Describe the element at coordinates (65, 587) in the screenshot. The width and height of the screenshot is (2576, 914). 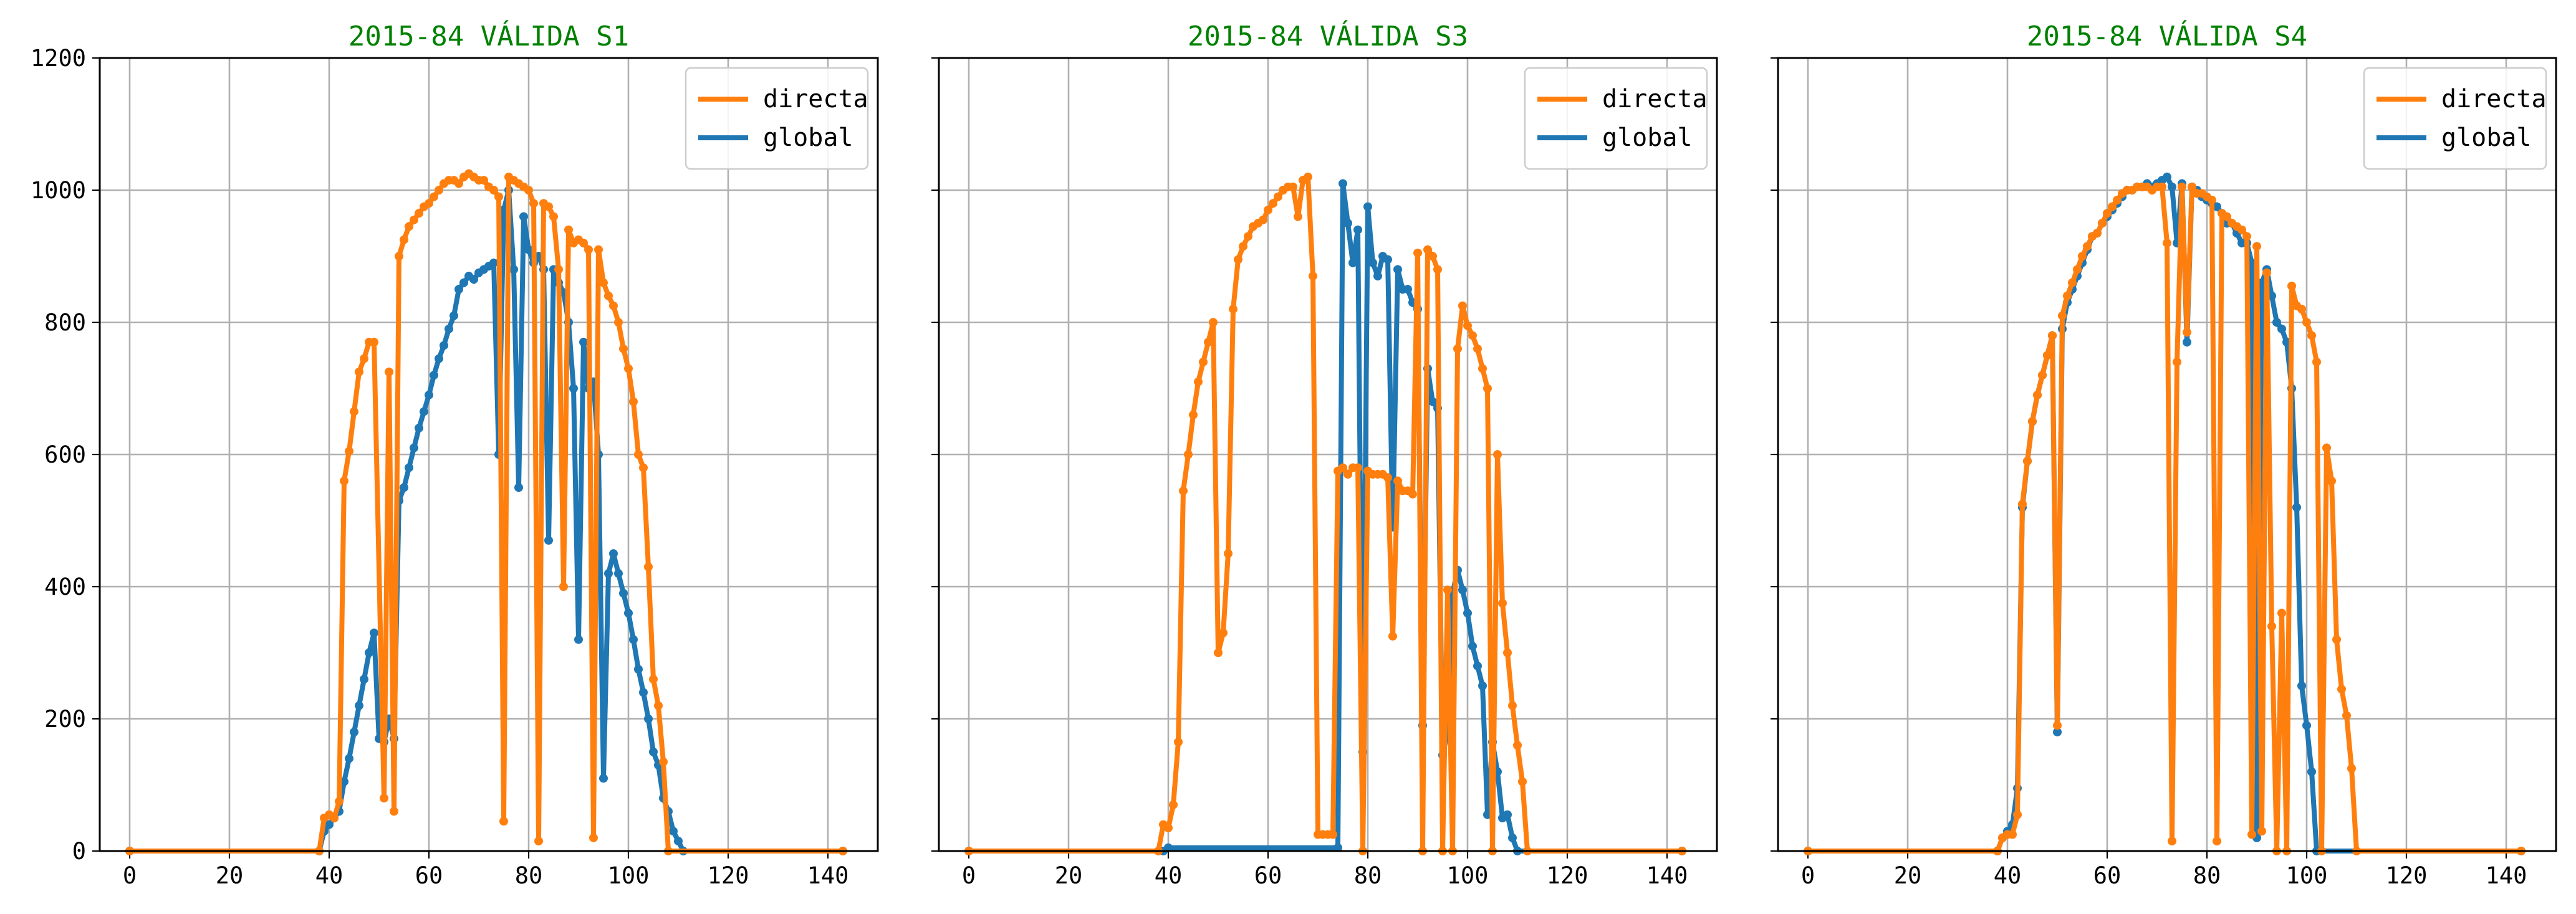
I see `y-tick-label: 400` at that location.